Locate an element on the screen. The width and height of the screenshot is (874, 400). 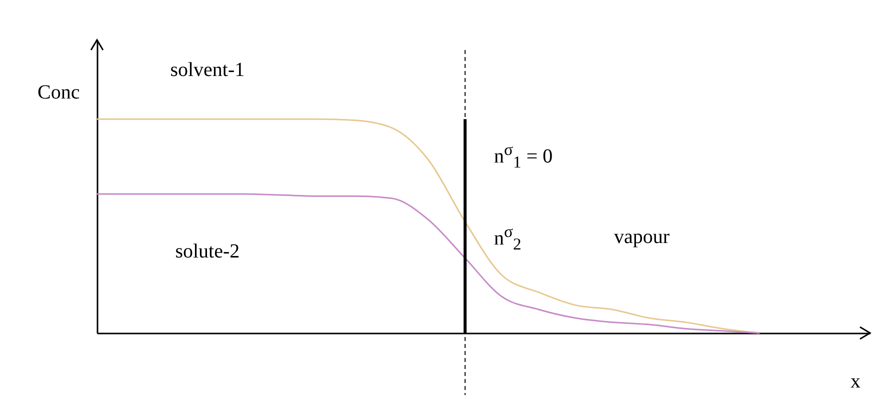
annotation: n$^{σ}$$_{1}$ = 0 is located at coordinates (523, 156).